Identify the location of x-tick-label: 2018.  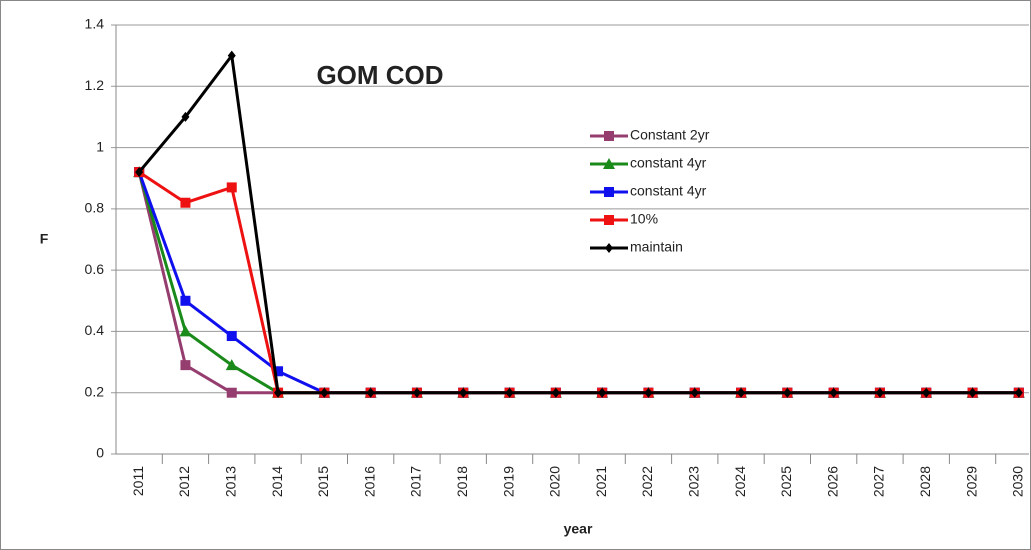
(462, 481).